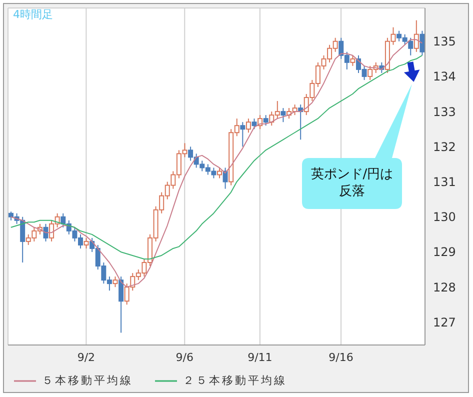  What do you see at coordinates (444, 287) in the screenshot?
I see `y-tick-label: 128` at bounding box center [444, 287].